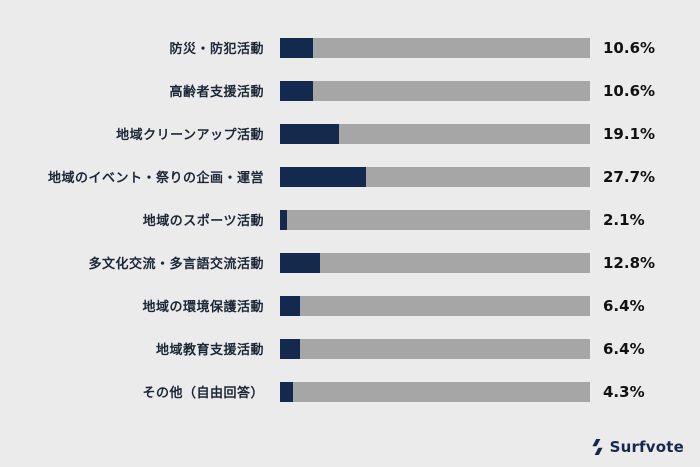 Image resolution: width=700 pixels, height=467 pixels. What do you see at coordinates (190, 135) in the screenshot?
I see `category-label: 地域クリーンアップ活動` at bounding box center [190, 135].